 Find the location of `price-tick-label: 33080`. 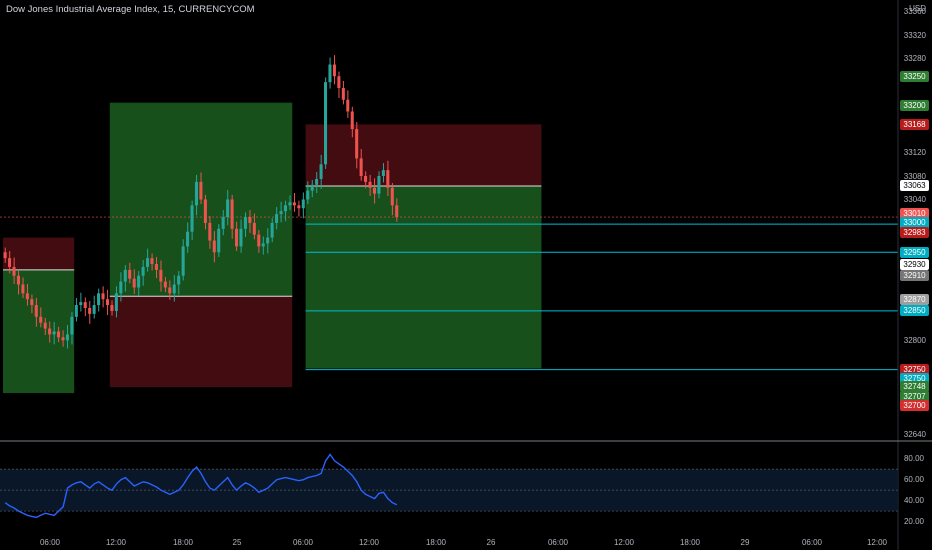

price-tick-label: 33080 is located at coordinates (914, 176).